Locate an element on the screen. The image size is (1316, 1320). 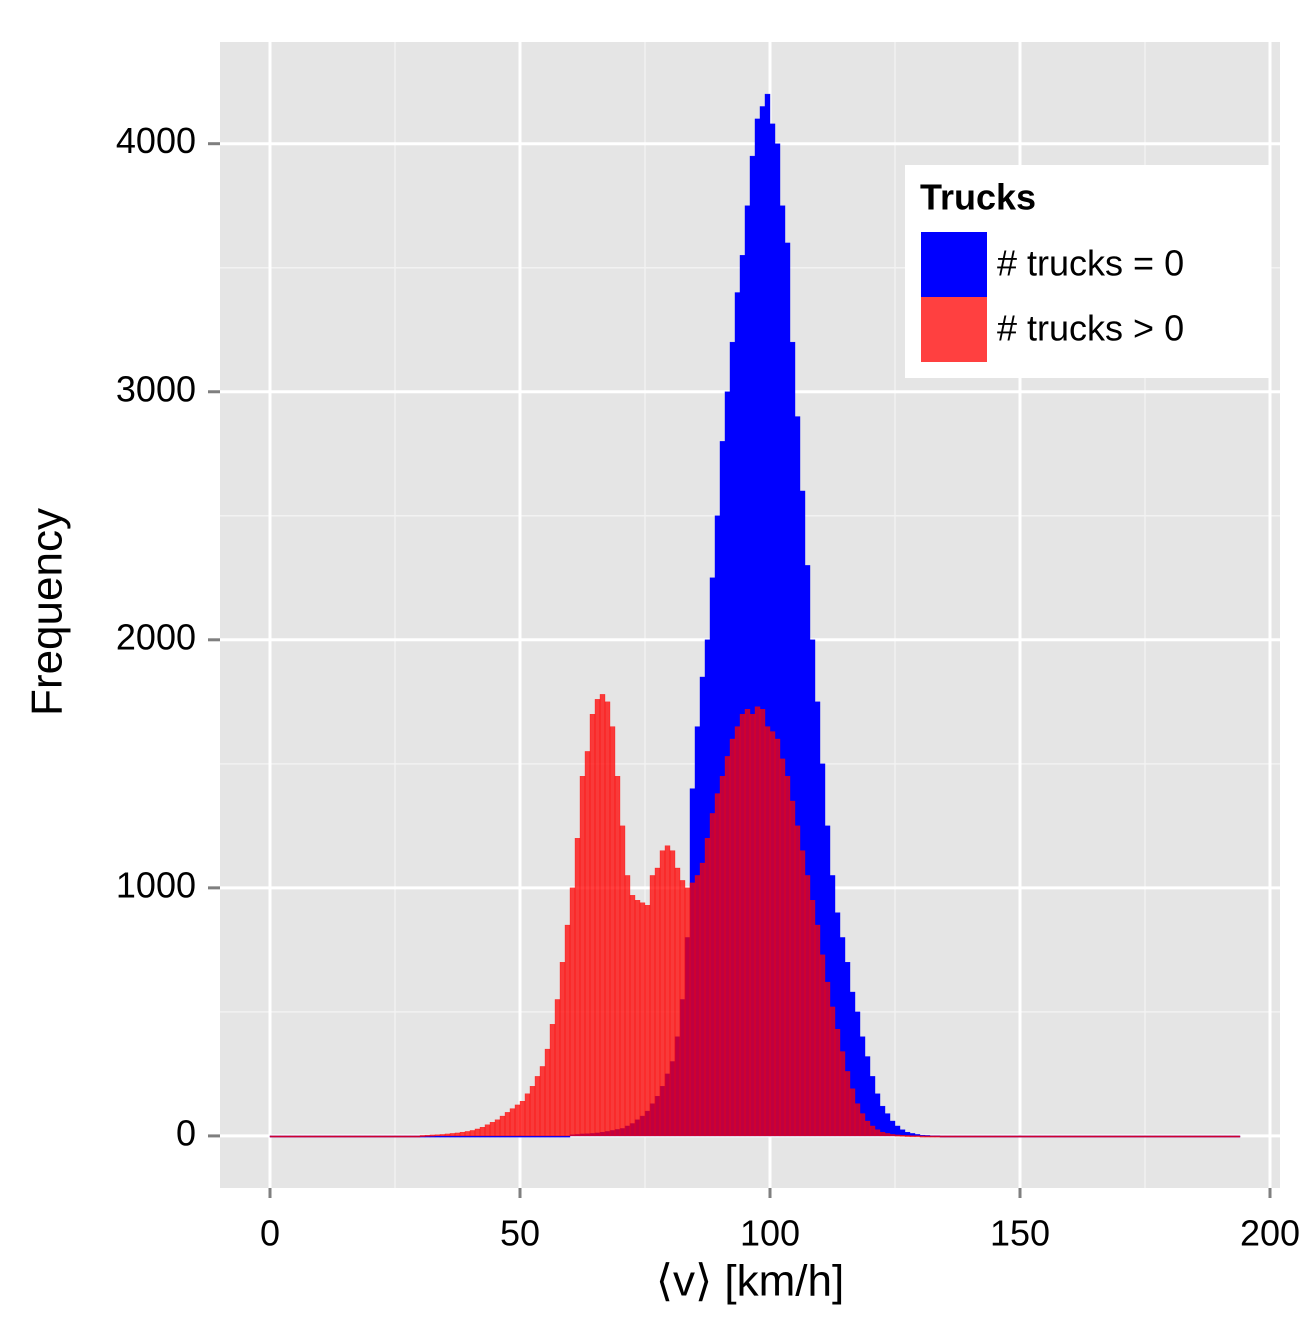
legend-swatch is located at coordinates (954, 329).